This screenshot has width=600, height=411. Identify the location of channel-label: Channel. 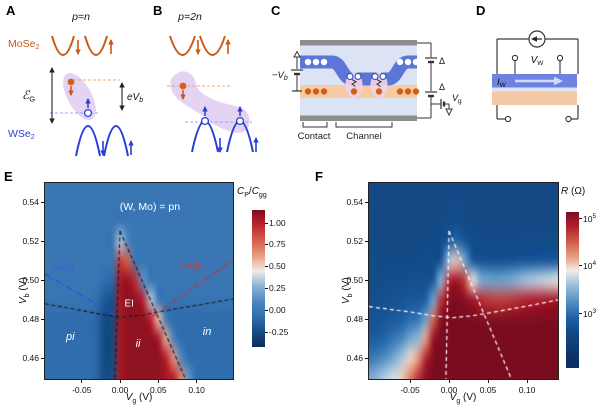
(363, 136).